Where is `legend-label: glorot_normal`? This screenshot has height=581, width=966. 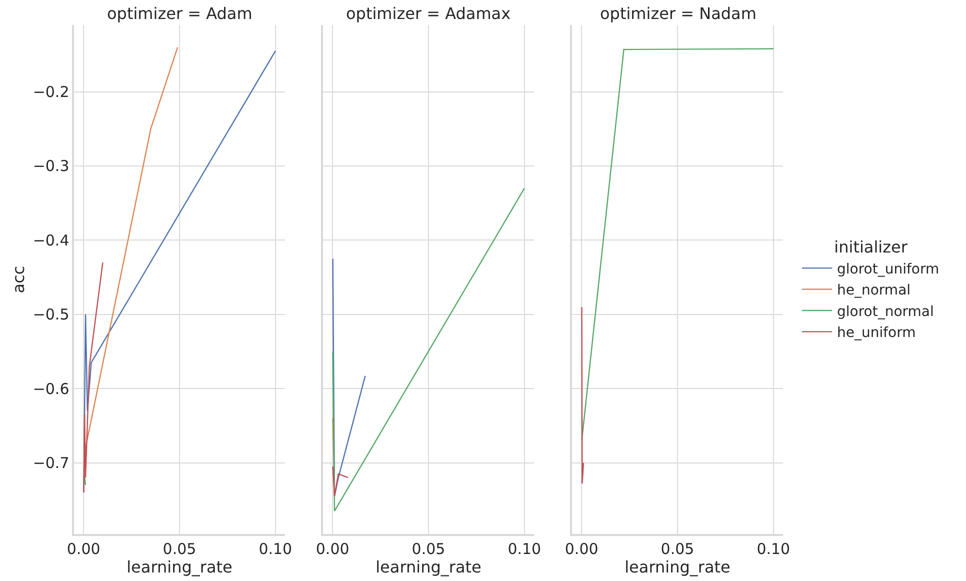
legend-label: glorot_normal is located at coordinates (885, 312).